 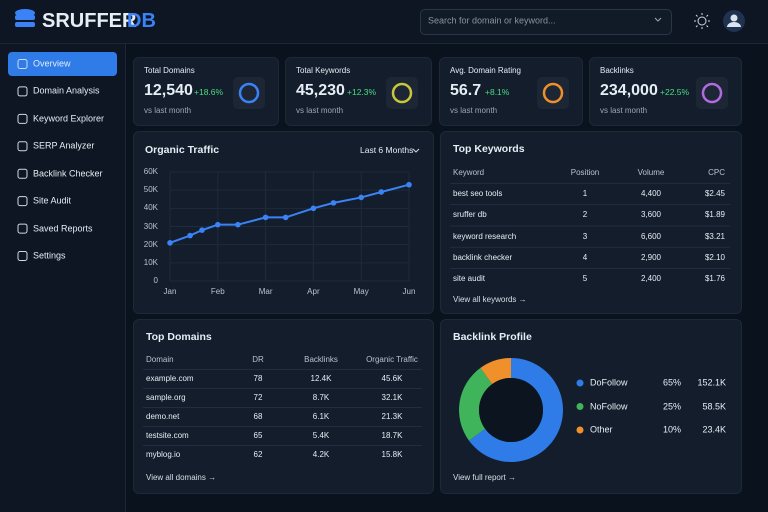 I want to click on y-tick-label: 0, so click(x=155, y=280).